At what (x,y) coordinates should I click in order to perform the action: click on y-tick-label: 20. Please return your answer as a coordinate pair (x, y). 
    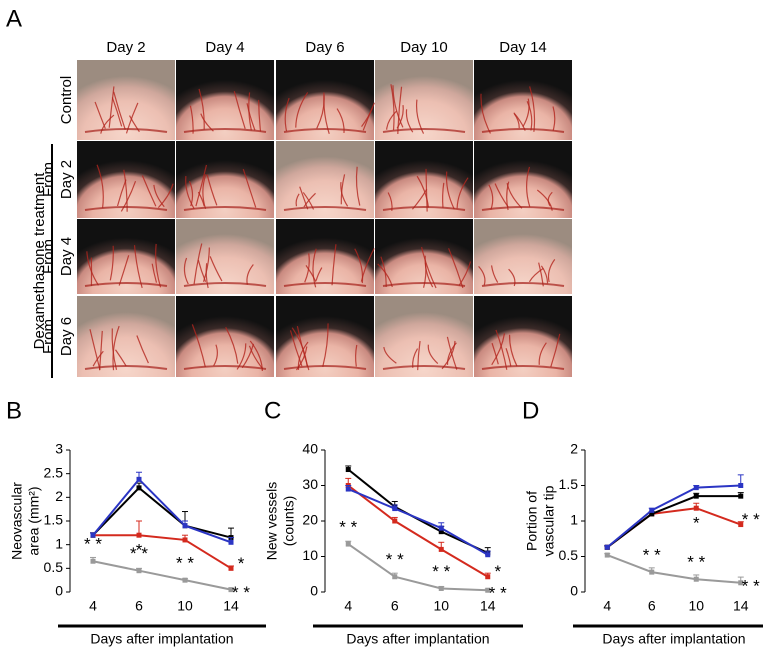
    Looking at the image, I should click on (310, 520).